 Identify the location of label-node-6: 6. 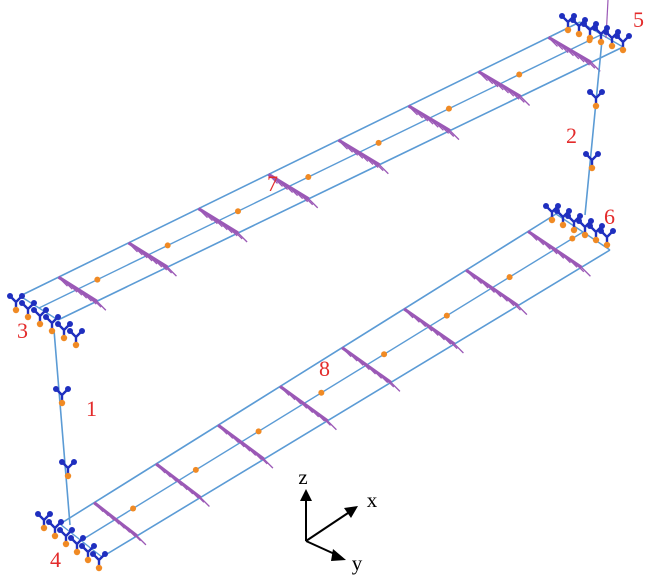
(609, 216).